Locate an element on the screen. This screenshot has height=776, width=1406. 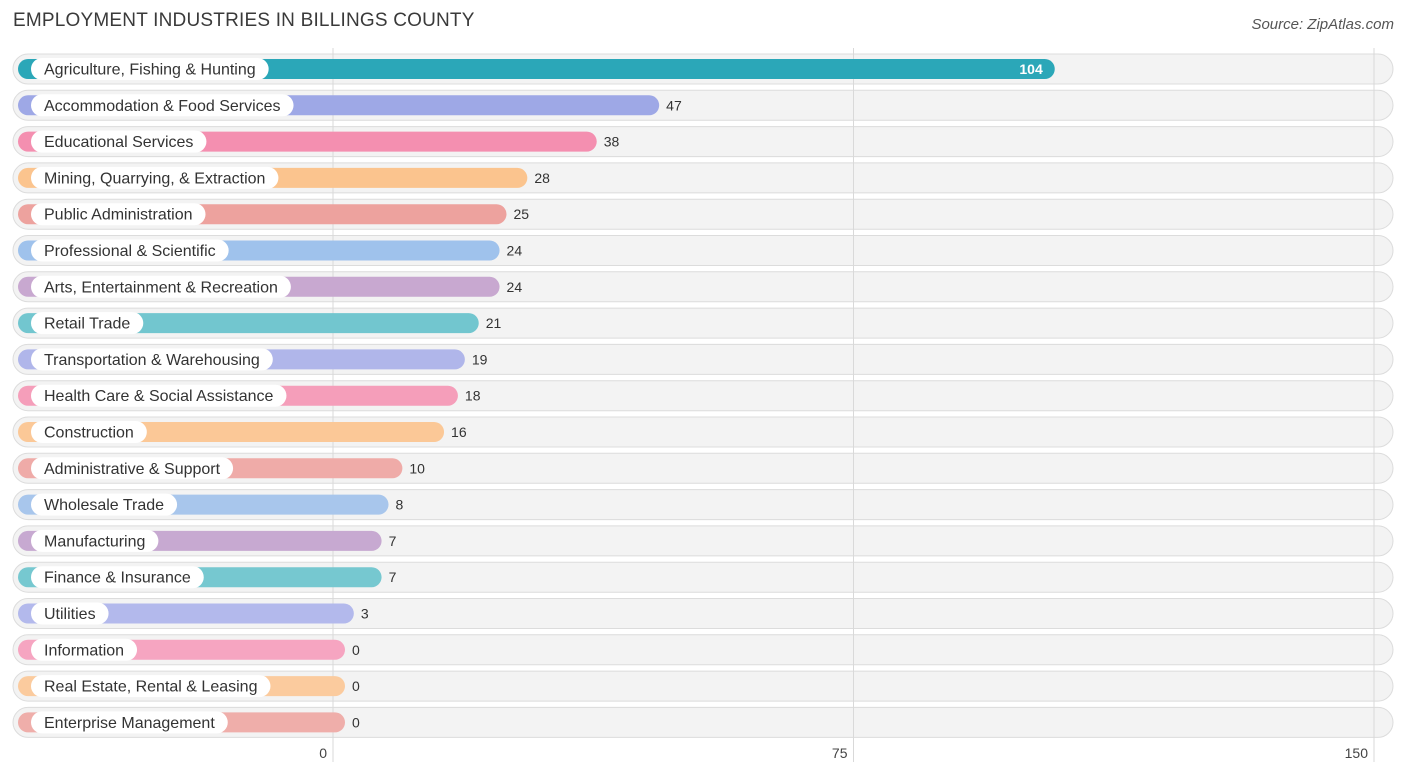
category-label: Utilities is located at coordinates (70, 614).